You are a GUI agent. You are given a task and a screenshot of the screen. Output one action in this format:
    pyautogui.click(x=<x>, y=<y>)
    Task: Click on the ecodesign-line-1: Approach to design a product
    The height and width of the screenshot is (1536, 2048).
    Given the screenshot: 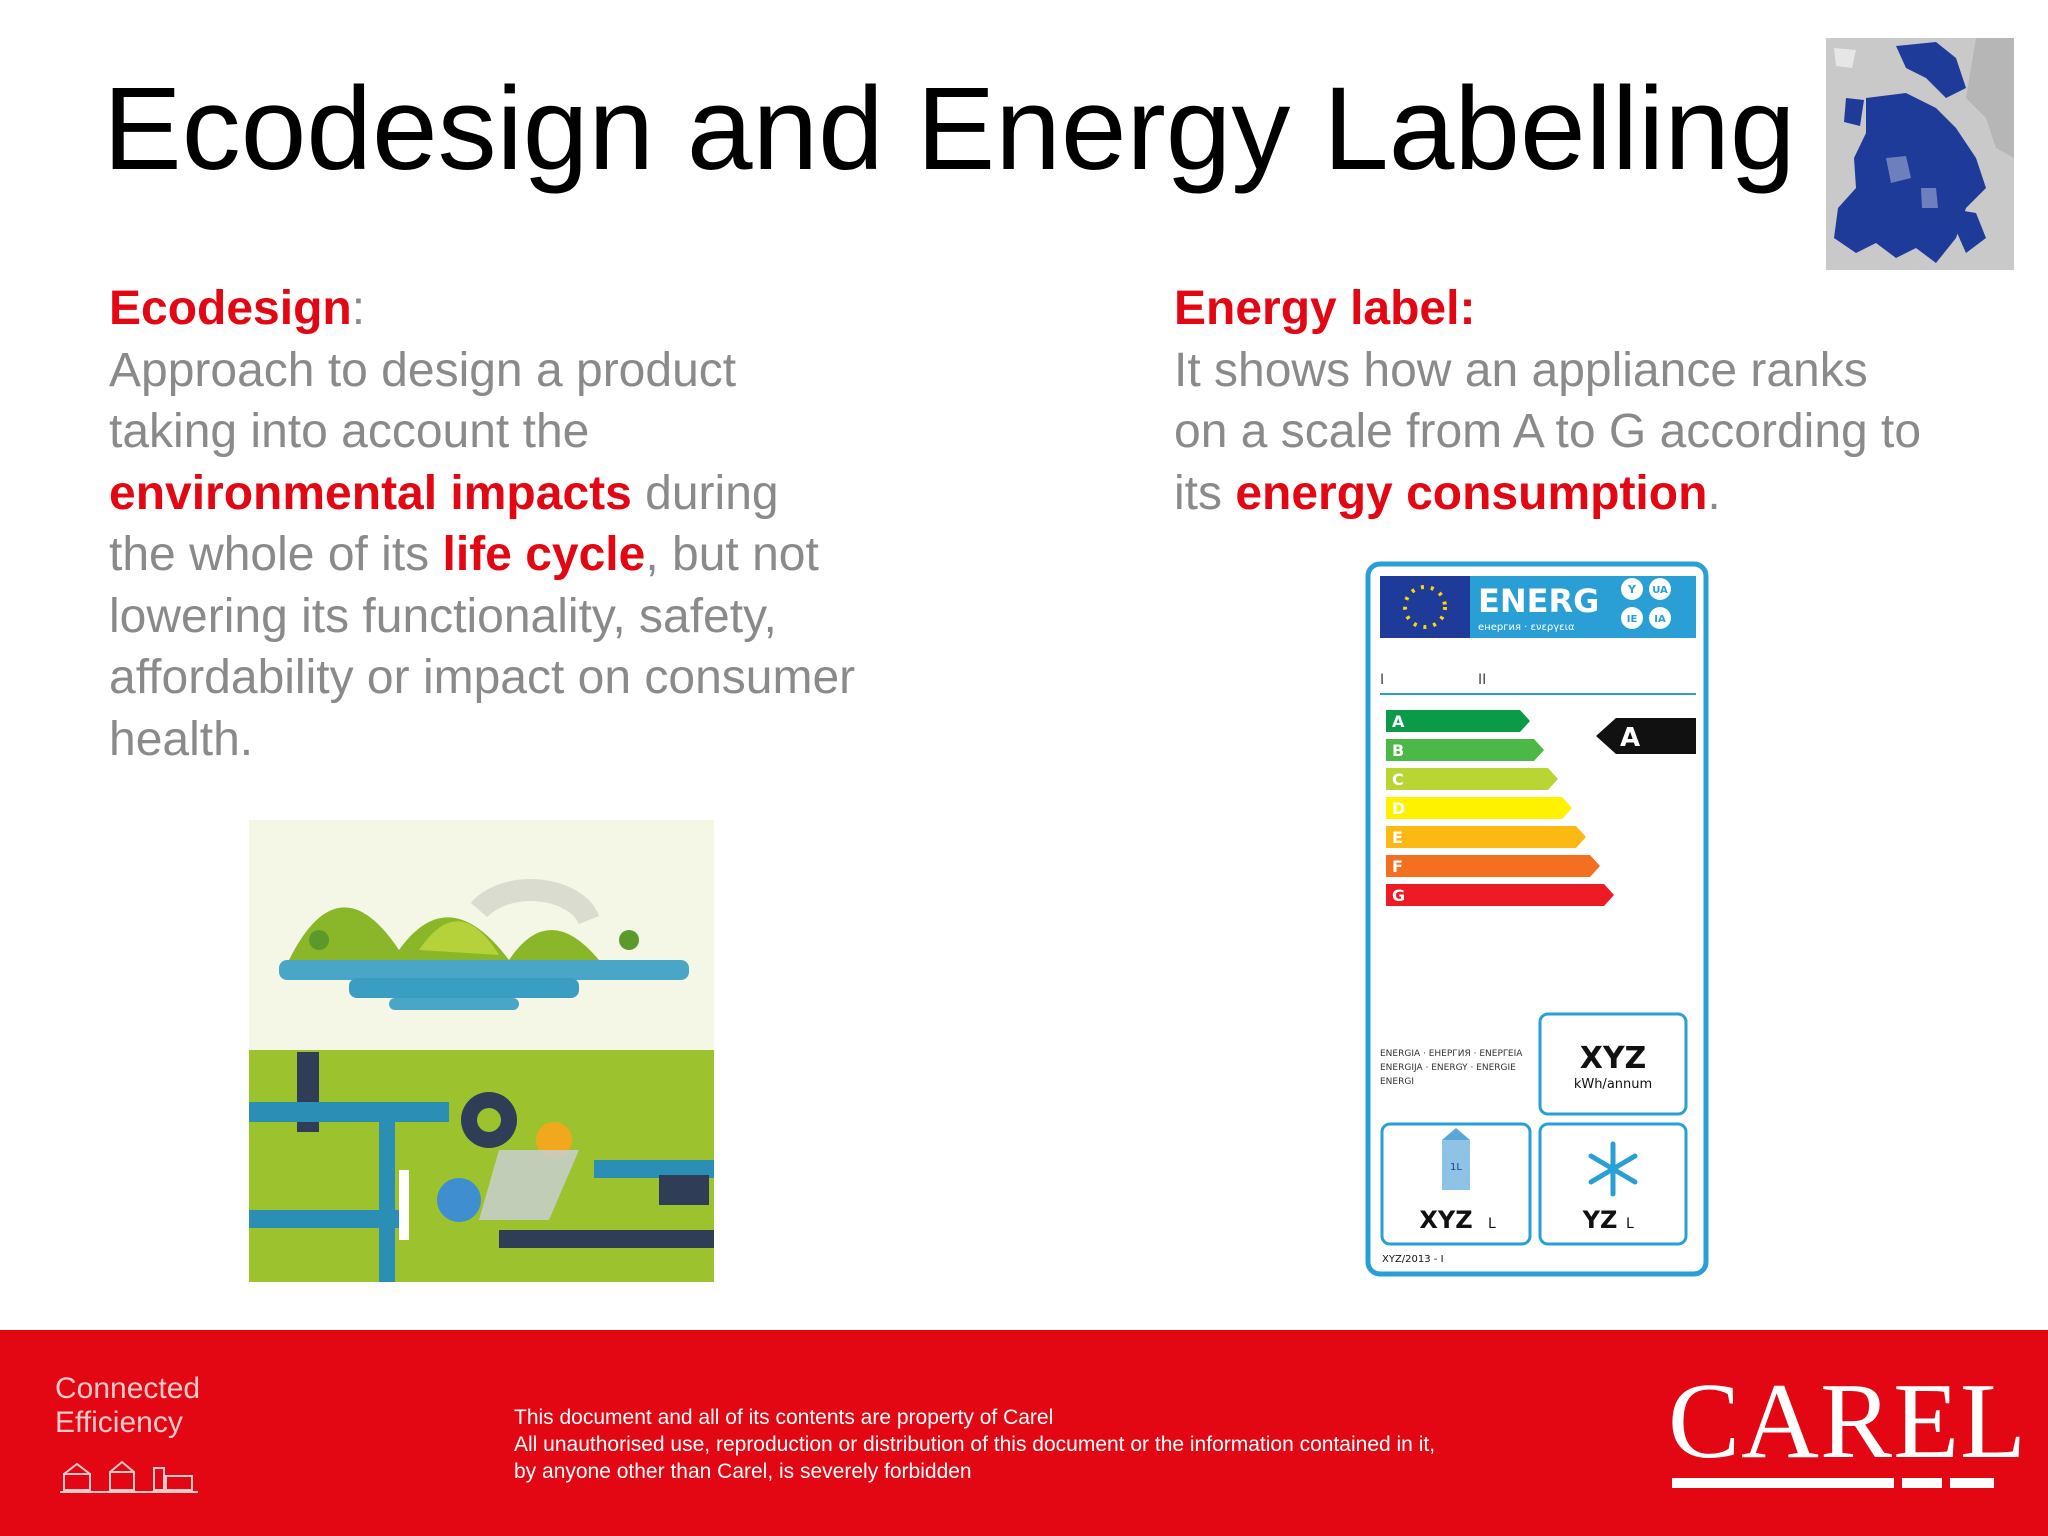 What is the action you would take?
    pyautogui.click(x=423, y=370)
    